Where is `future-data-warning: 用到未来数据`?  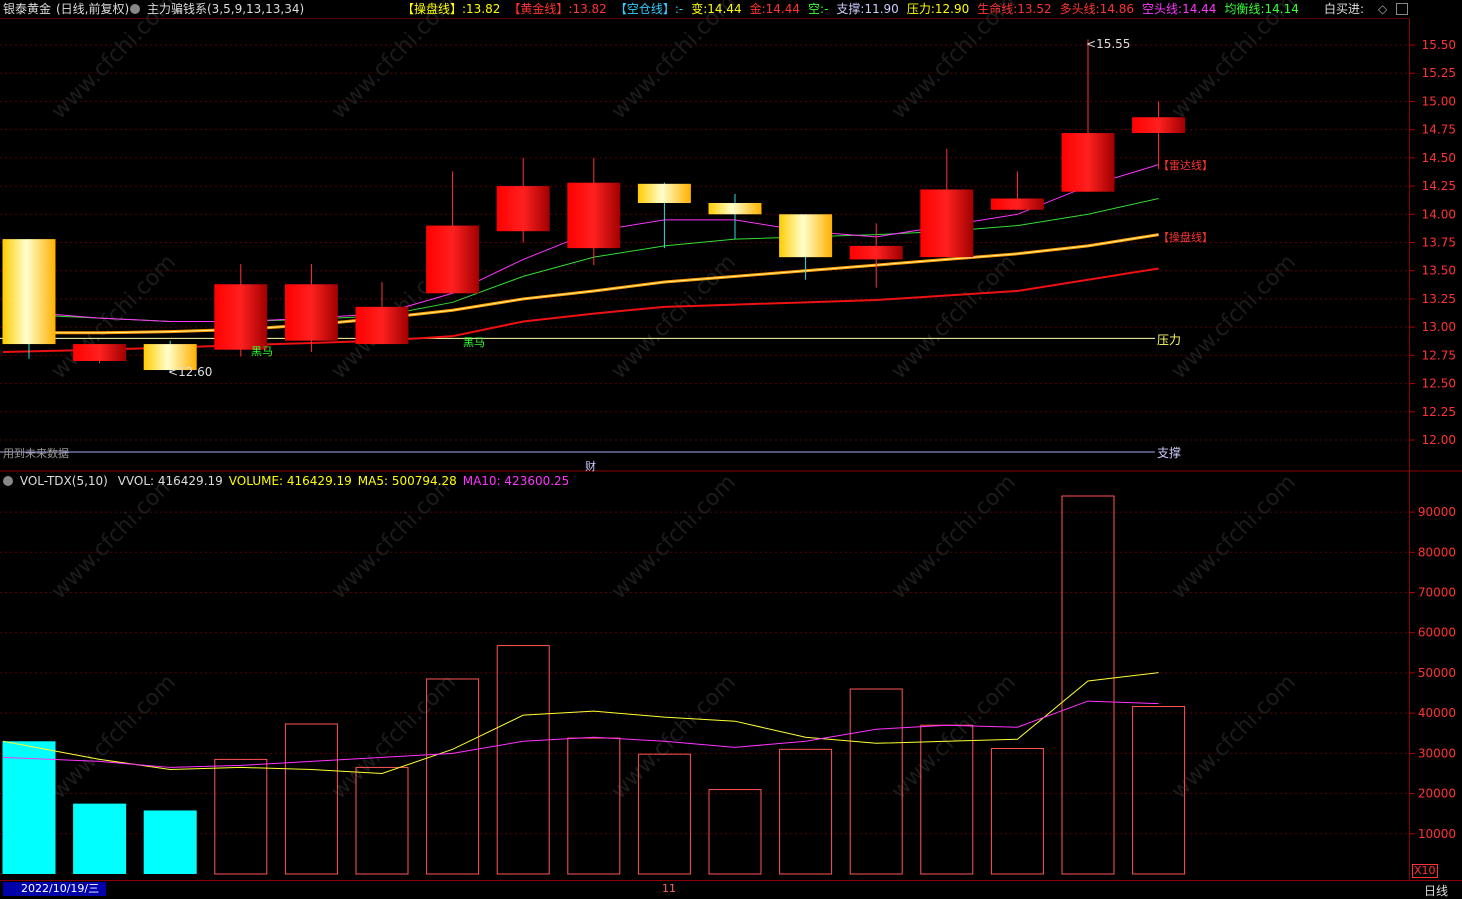 future-data-warning: 用到未来数据 is located at coordinates (36, 453).